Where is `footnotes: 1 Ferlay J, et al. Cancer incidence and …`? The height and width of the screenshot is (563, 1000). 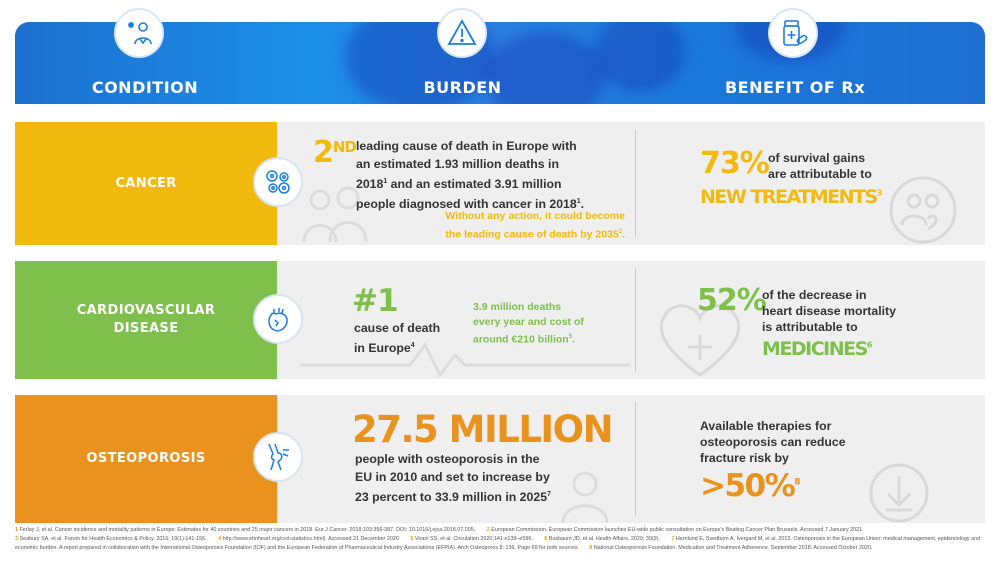 footnotes: 1 Ferlay J, et al. Cancer incidence and … is located at coordinates (500, 539).